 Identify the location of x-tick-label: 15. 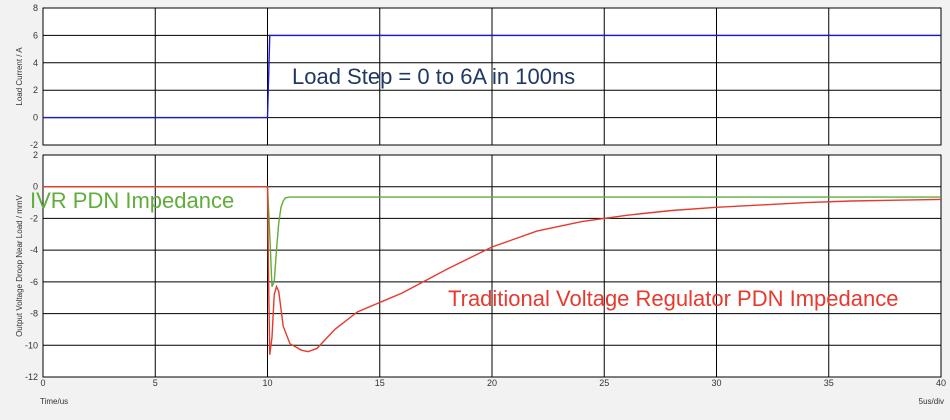
(380, 383).